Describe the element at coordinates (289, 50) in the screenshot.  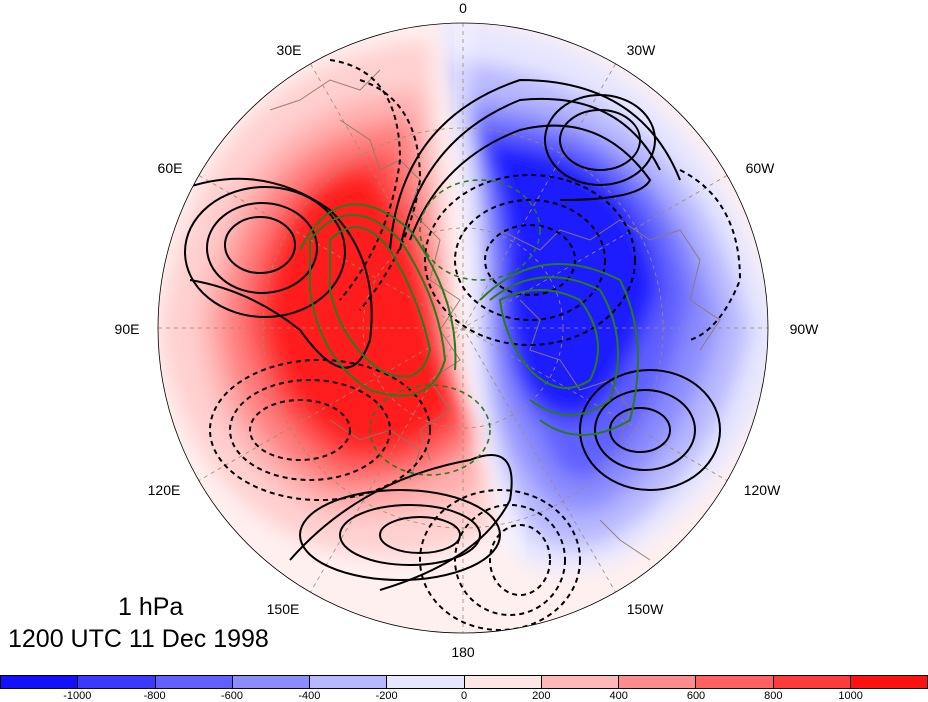
I see `lon-label-30e: 30E` at that location.